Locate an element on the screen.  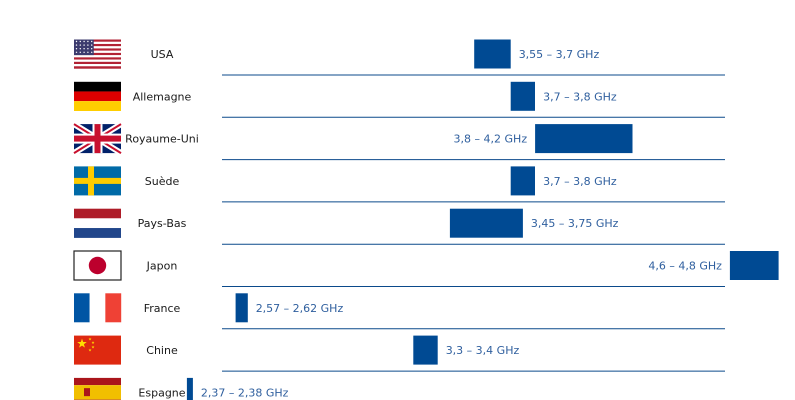
flag-japan-icon is located at coordinates (97, 265).